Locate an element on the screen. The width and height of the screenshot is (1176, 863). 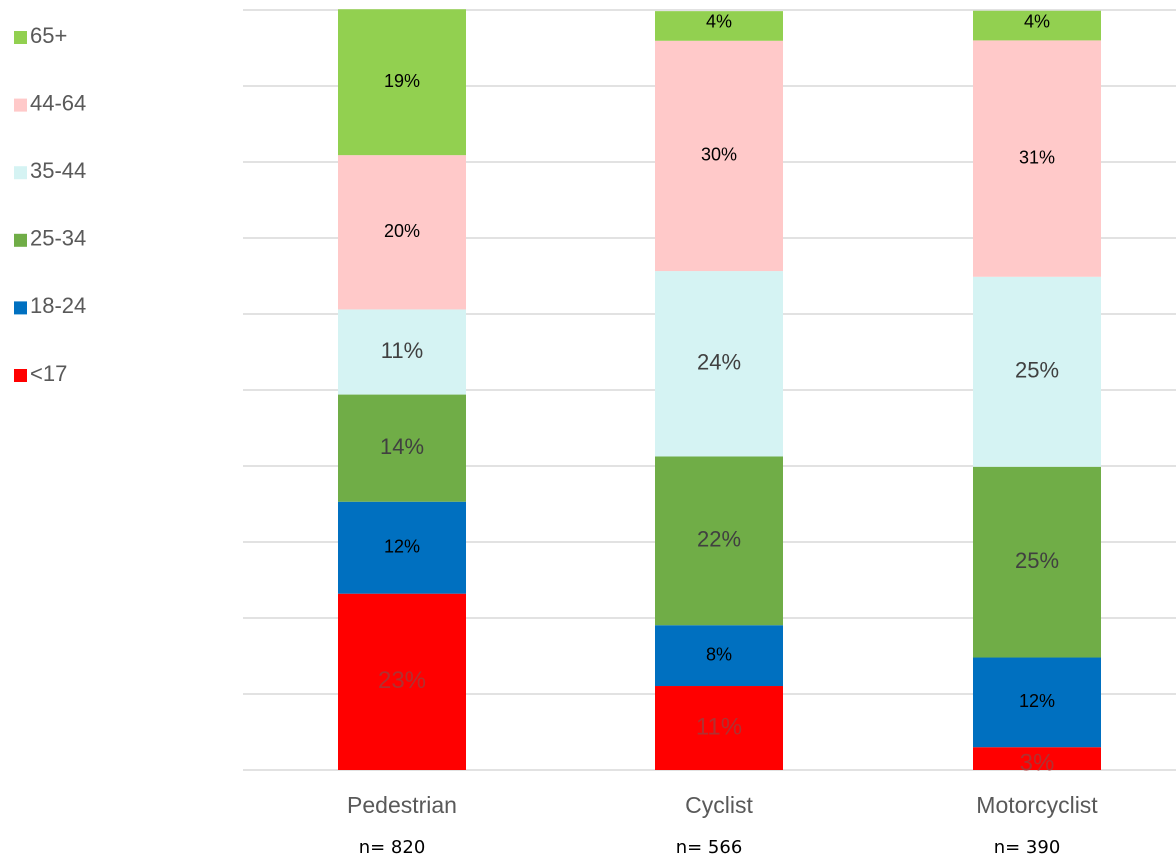
legend-label: 35-44 is located at coordinates (58, 170).